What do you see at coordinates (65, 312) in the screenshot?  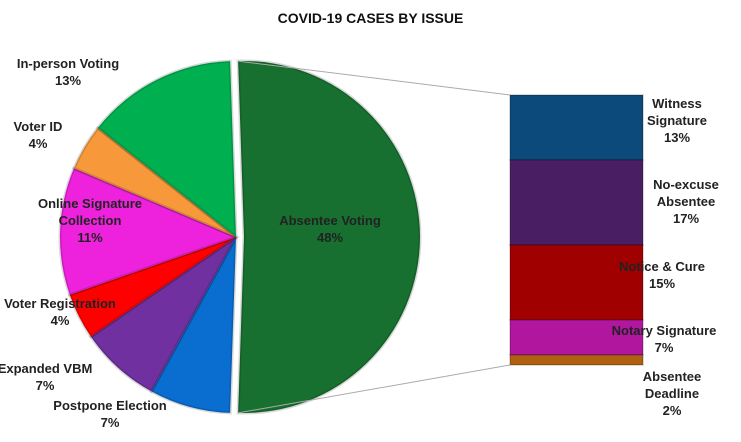 I see `data-label: Voter Registration 4%` at bounding box center [65, 312].